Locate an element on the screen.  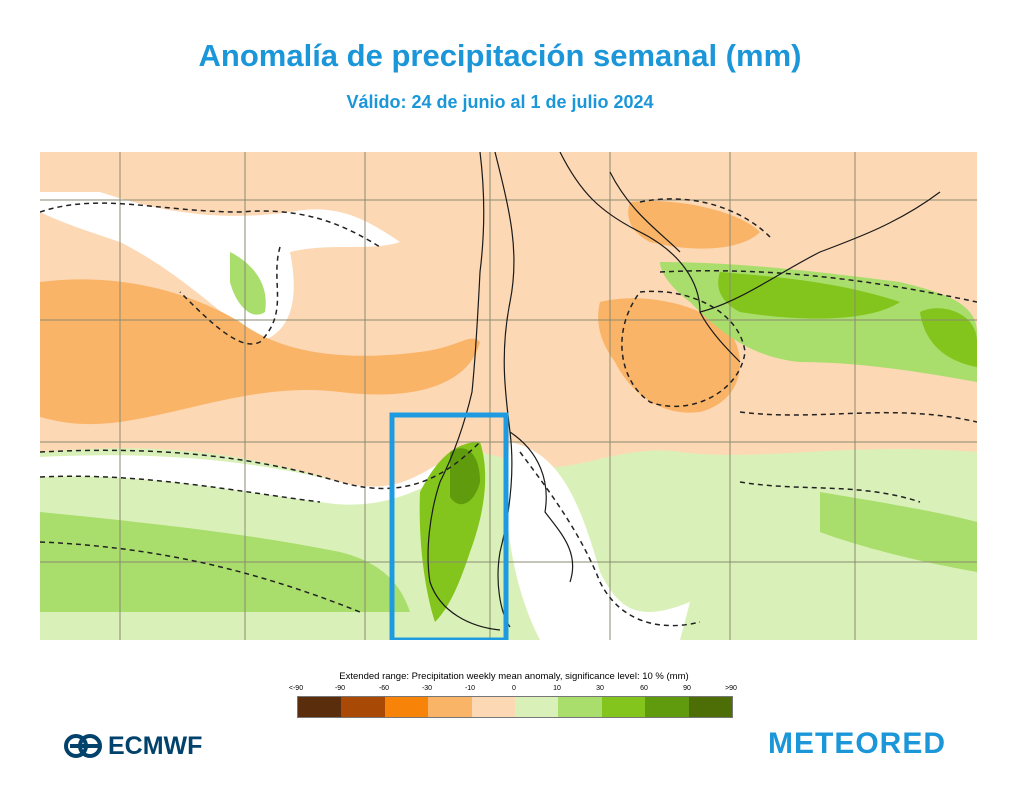
legend-tick: -90 is located at coordinates (340, 688).